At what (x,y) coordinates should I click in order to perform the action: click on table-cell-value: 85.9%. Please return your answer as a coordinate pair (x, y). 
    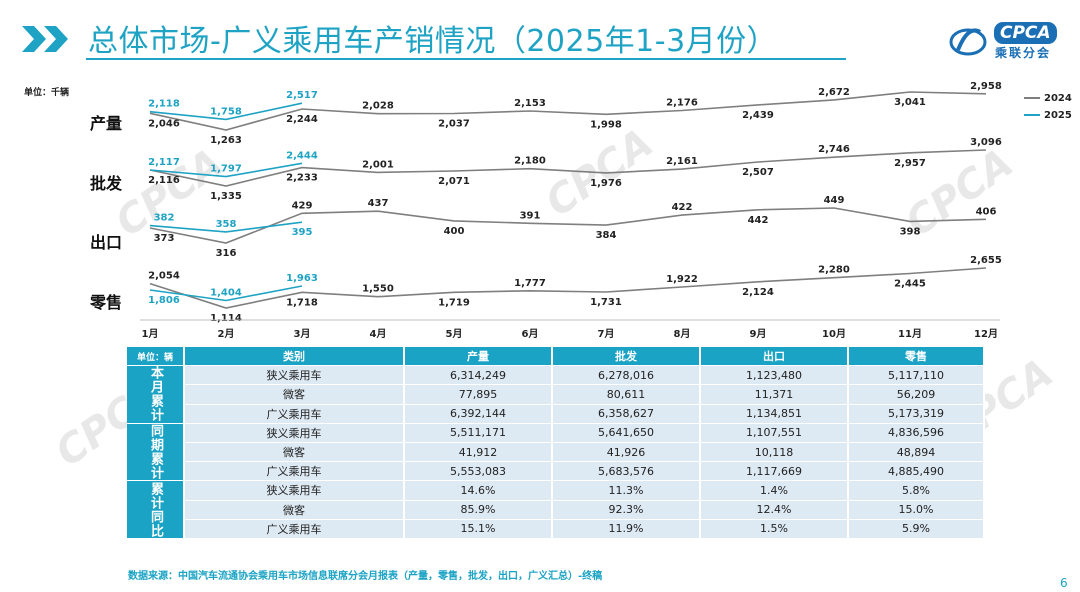
    Looking at the image, I should click on (478, 510).